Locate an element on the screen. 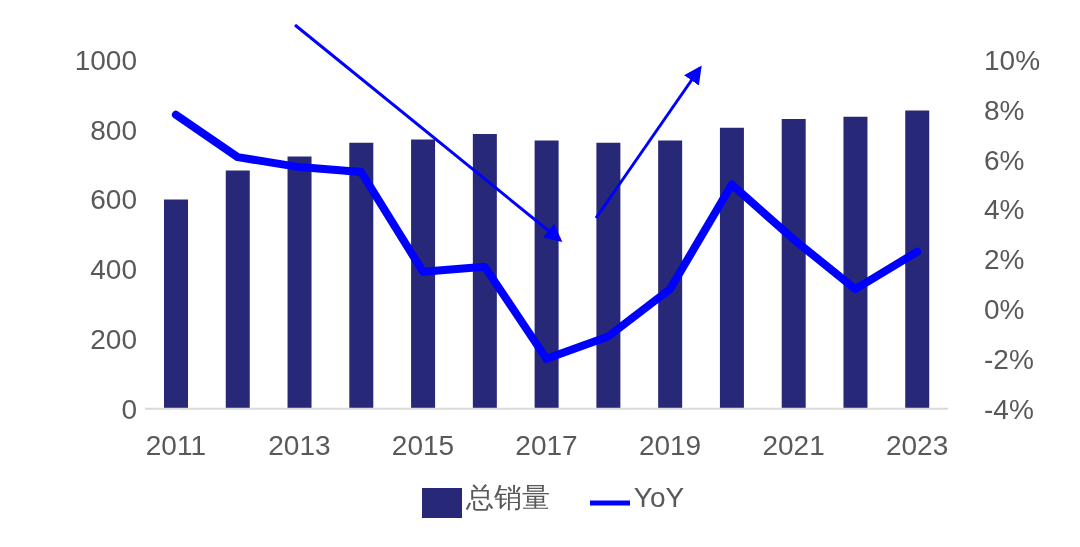 The image size is (1080, 547). legend-label: 总销量 is located at coordinates (507, 497).